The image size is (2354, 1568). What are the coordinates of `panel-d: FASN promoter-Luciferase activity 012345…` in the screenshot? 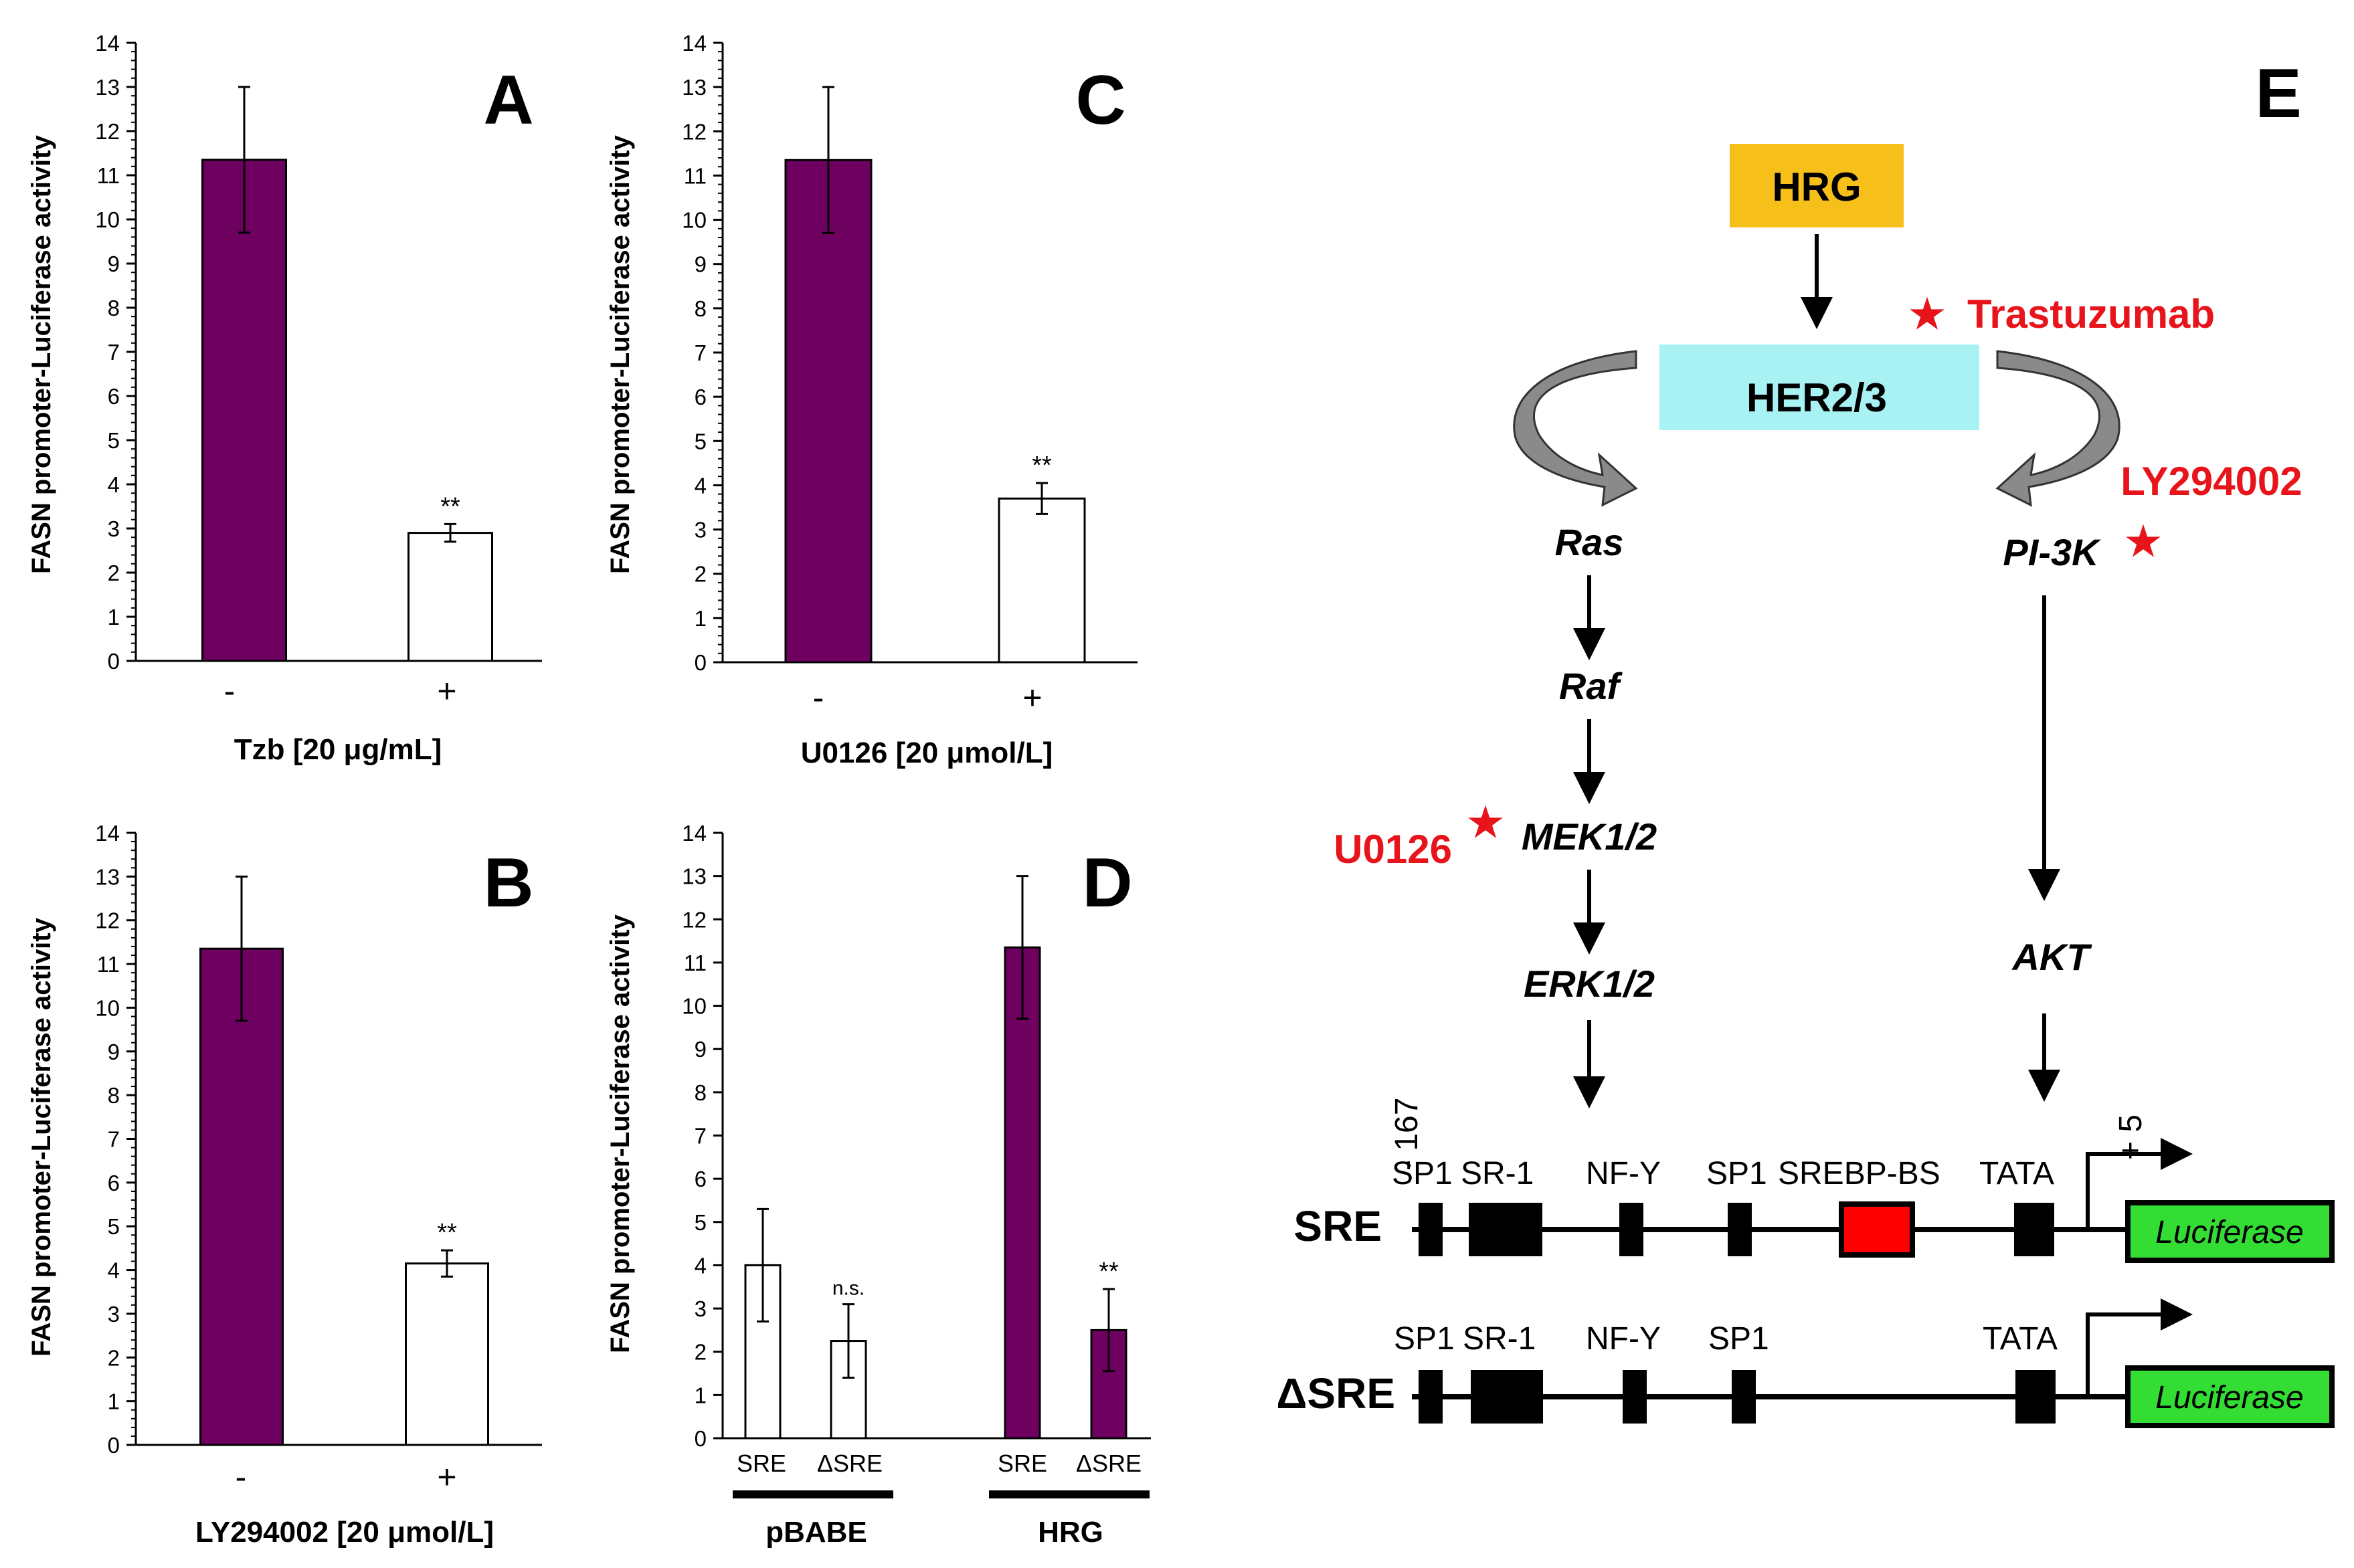 It's located at (878, 1185).